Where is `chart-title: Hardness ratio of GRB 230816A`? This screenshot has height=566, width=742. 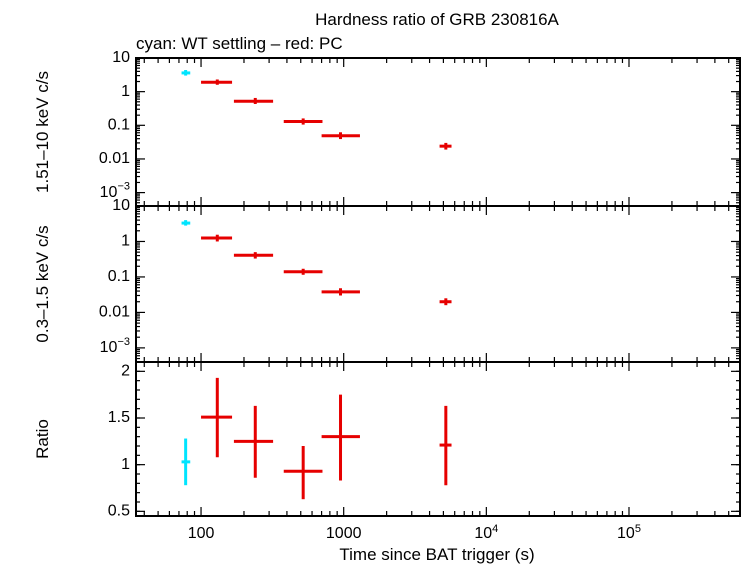
chart-title: Hardness ratio of GRB 230816A is located at coordinates (437, 19).